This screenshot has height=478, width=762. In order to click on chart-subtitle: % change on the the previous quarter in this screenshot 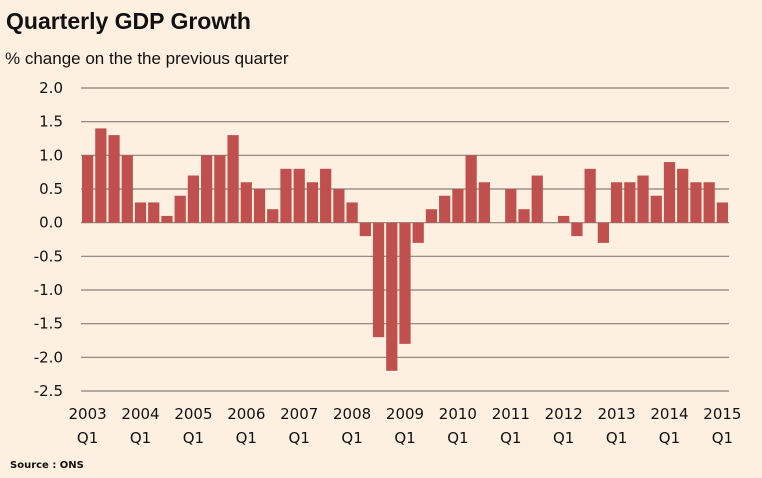, I will do `click(147, 58)`.